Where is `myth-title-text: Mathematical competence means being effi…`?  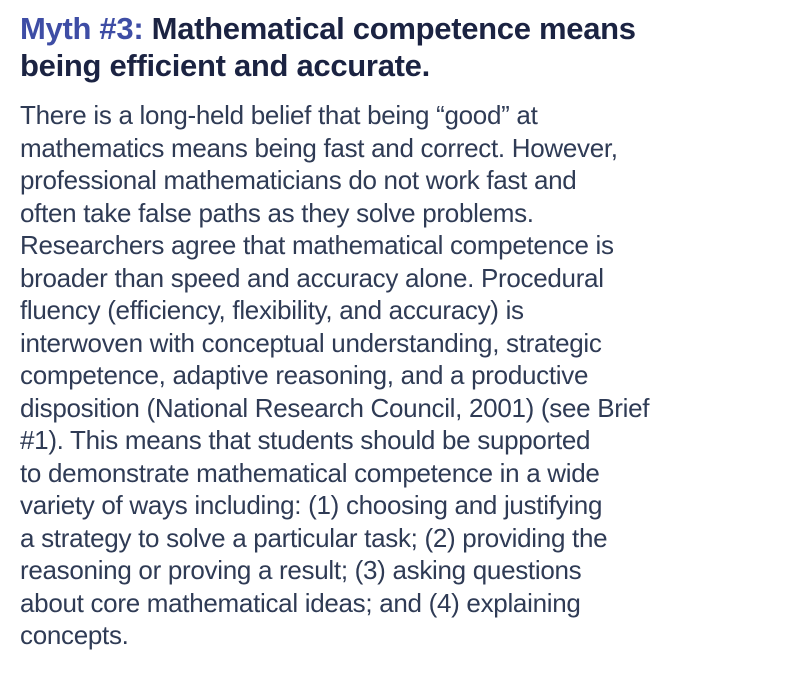
myth-title-text: Mathematical competence means being effi… is located at coordinates (328, 47).